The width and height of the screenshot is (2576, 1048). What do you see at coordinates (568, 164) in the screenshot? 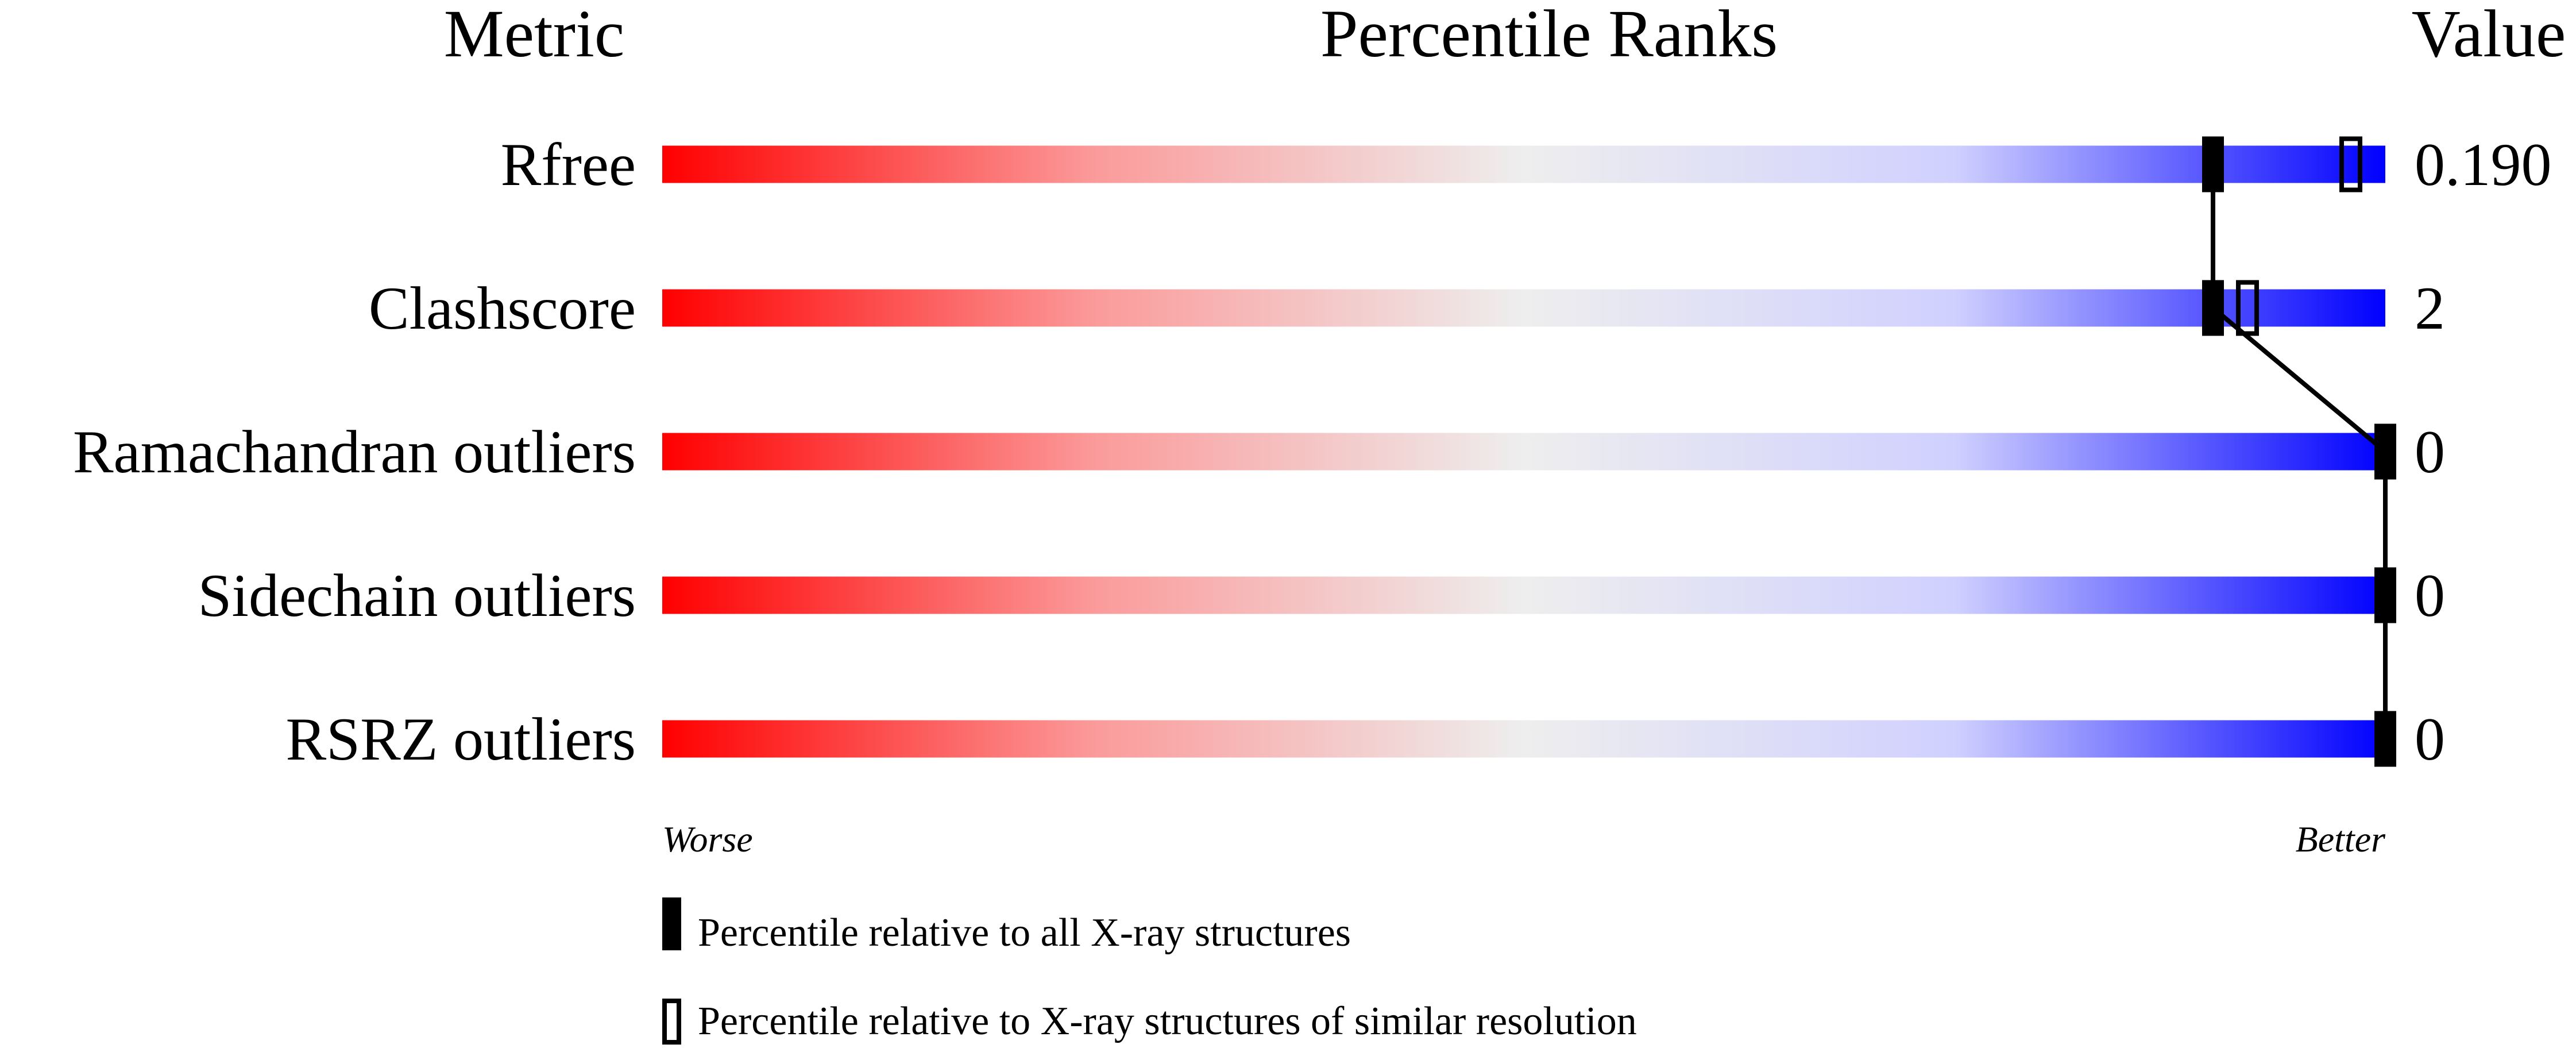
I see `metric-label: Rfree` at bounding box center [568, 164].